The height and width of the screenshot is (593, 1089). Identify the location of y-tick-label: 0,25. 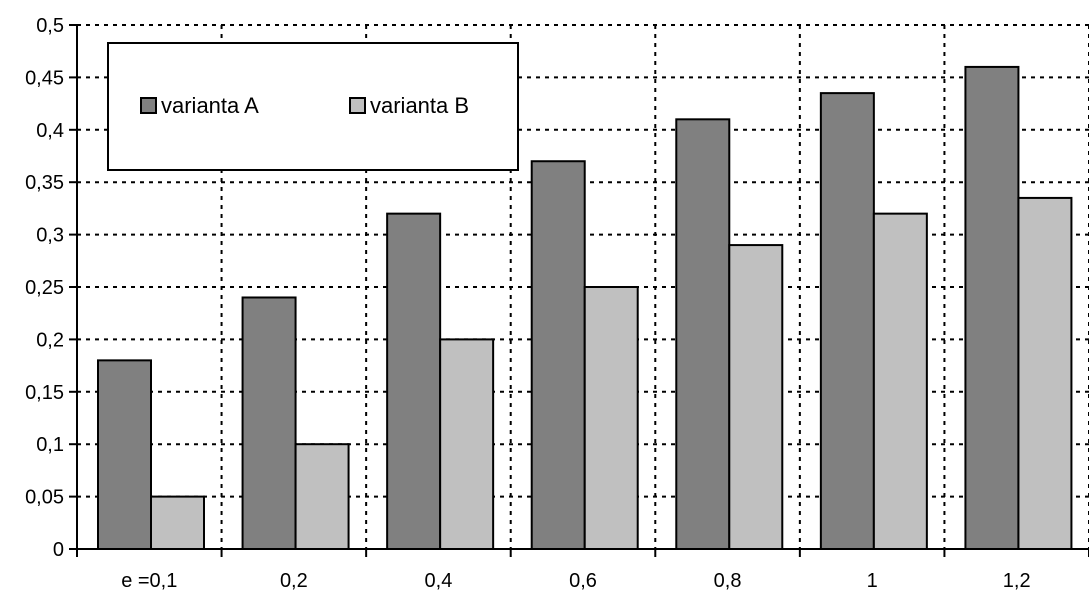
(44, 288).